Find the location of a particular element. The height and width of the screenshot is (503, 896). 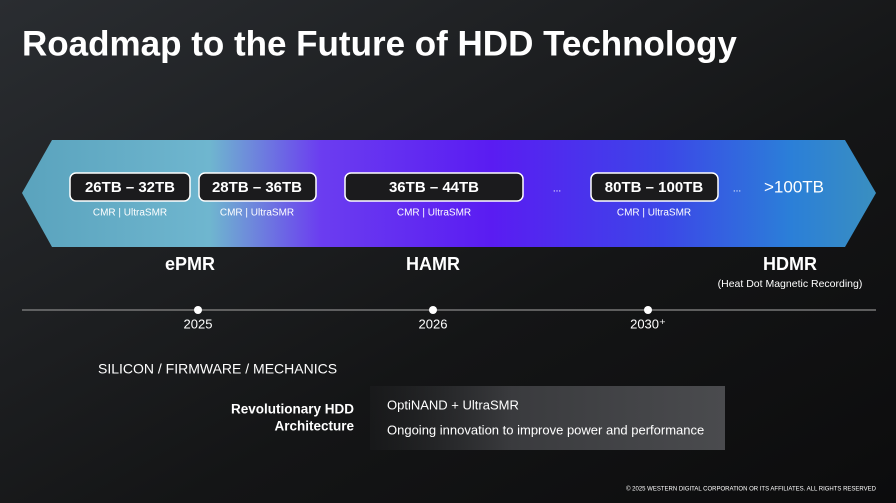

year: 2026 is located at coordinates (433, 323).